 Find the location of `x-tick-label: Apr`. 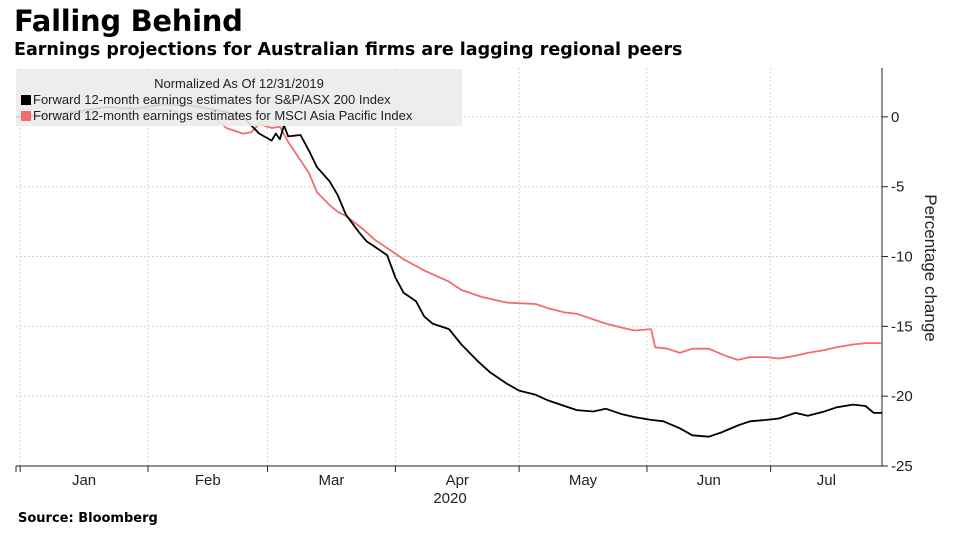

x-tick-label: Apr is located at coordinates (457, 480).